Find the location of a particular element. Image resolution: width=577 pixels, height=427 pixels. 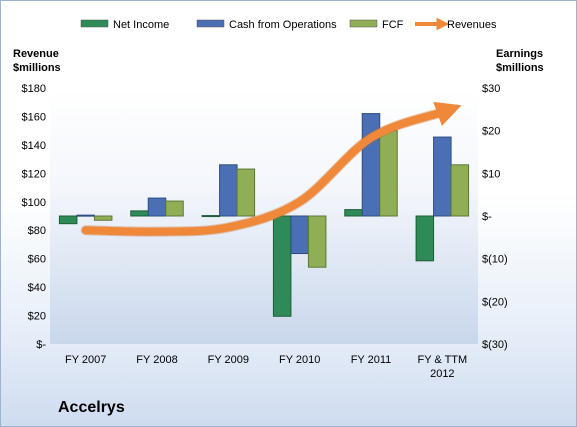

x-tick-label-4: FY 2011 is located at coordinates (371, 360).